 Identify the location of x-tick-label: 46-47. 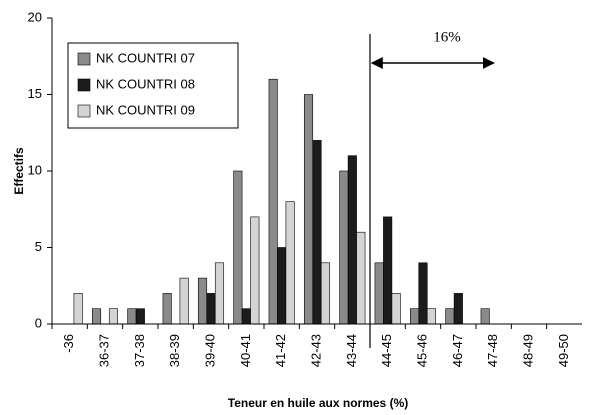
(457, 350).